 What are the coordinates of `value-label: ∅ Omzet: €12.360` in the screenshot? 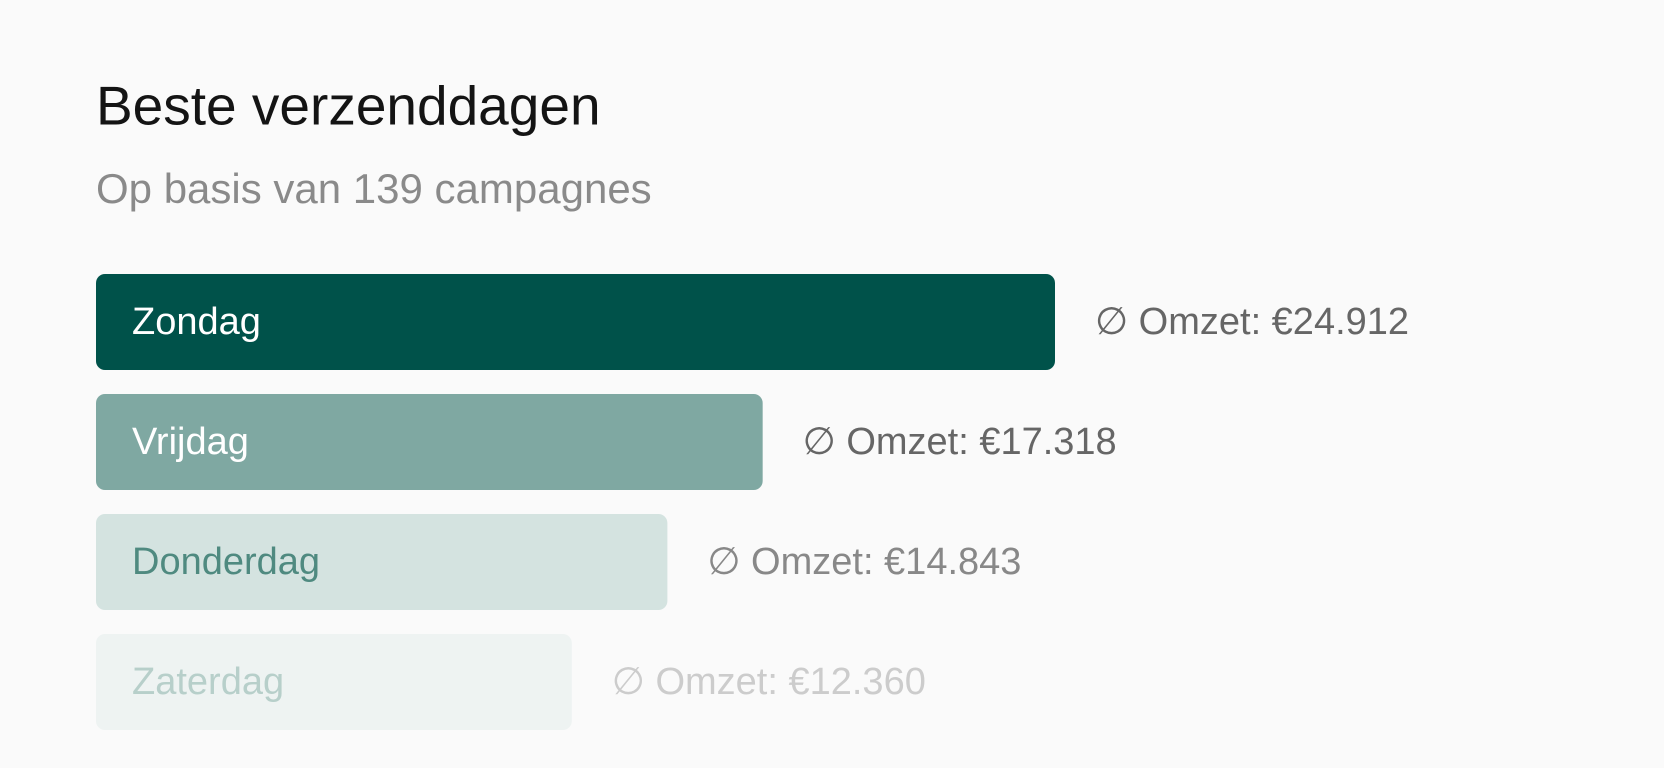 It's located at (769, 682).